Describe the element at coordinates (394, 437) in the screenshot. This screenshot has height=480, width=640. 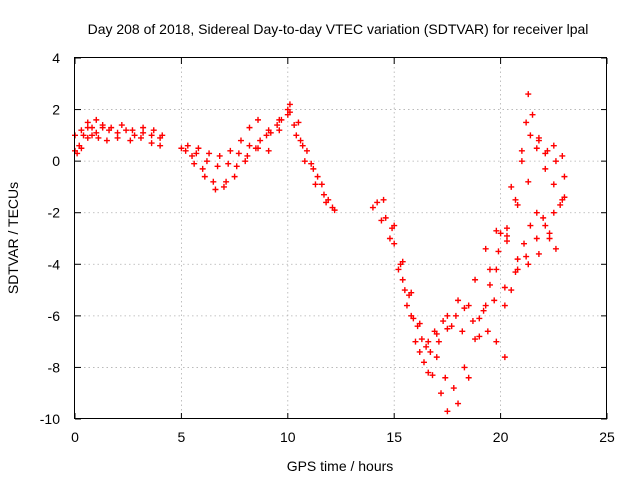
I see `x-tick-label: 15` at that location.